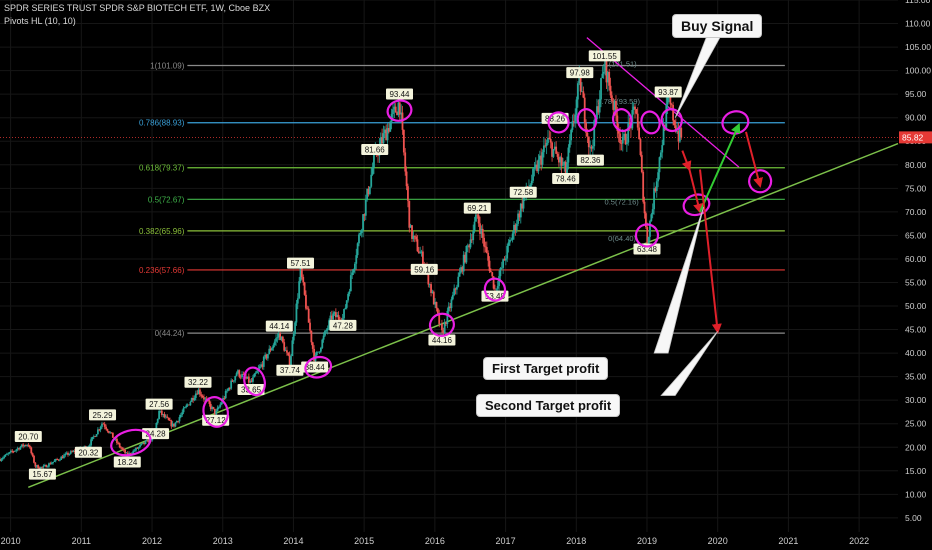 The width and height of the screenshot is (932, 550). Describe the element at coordinates (916, 94) in the screenshot. I see `y-tick-label: 95.00` at that location.